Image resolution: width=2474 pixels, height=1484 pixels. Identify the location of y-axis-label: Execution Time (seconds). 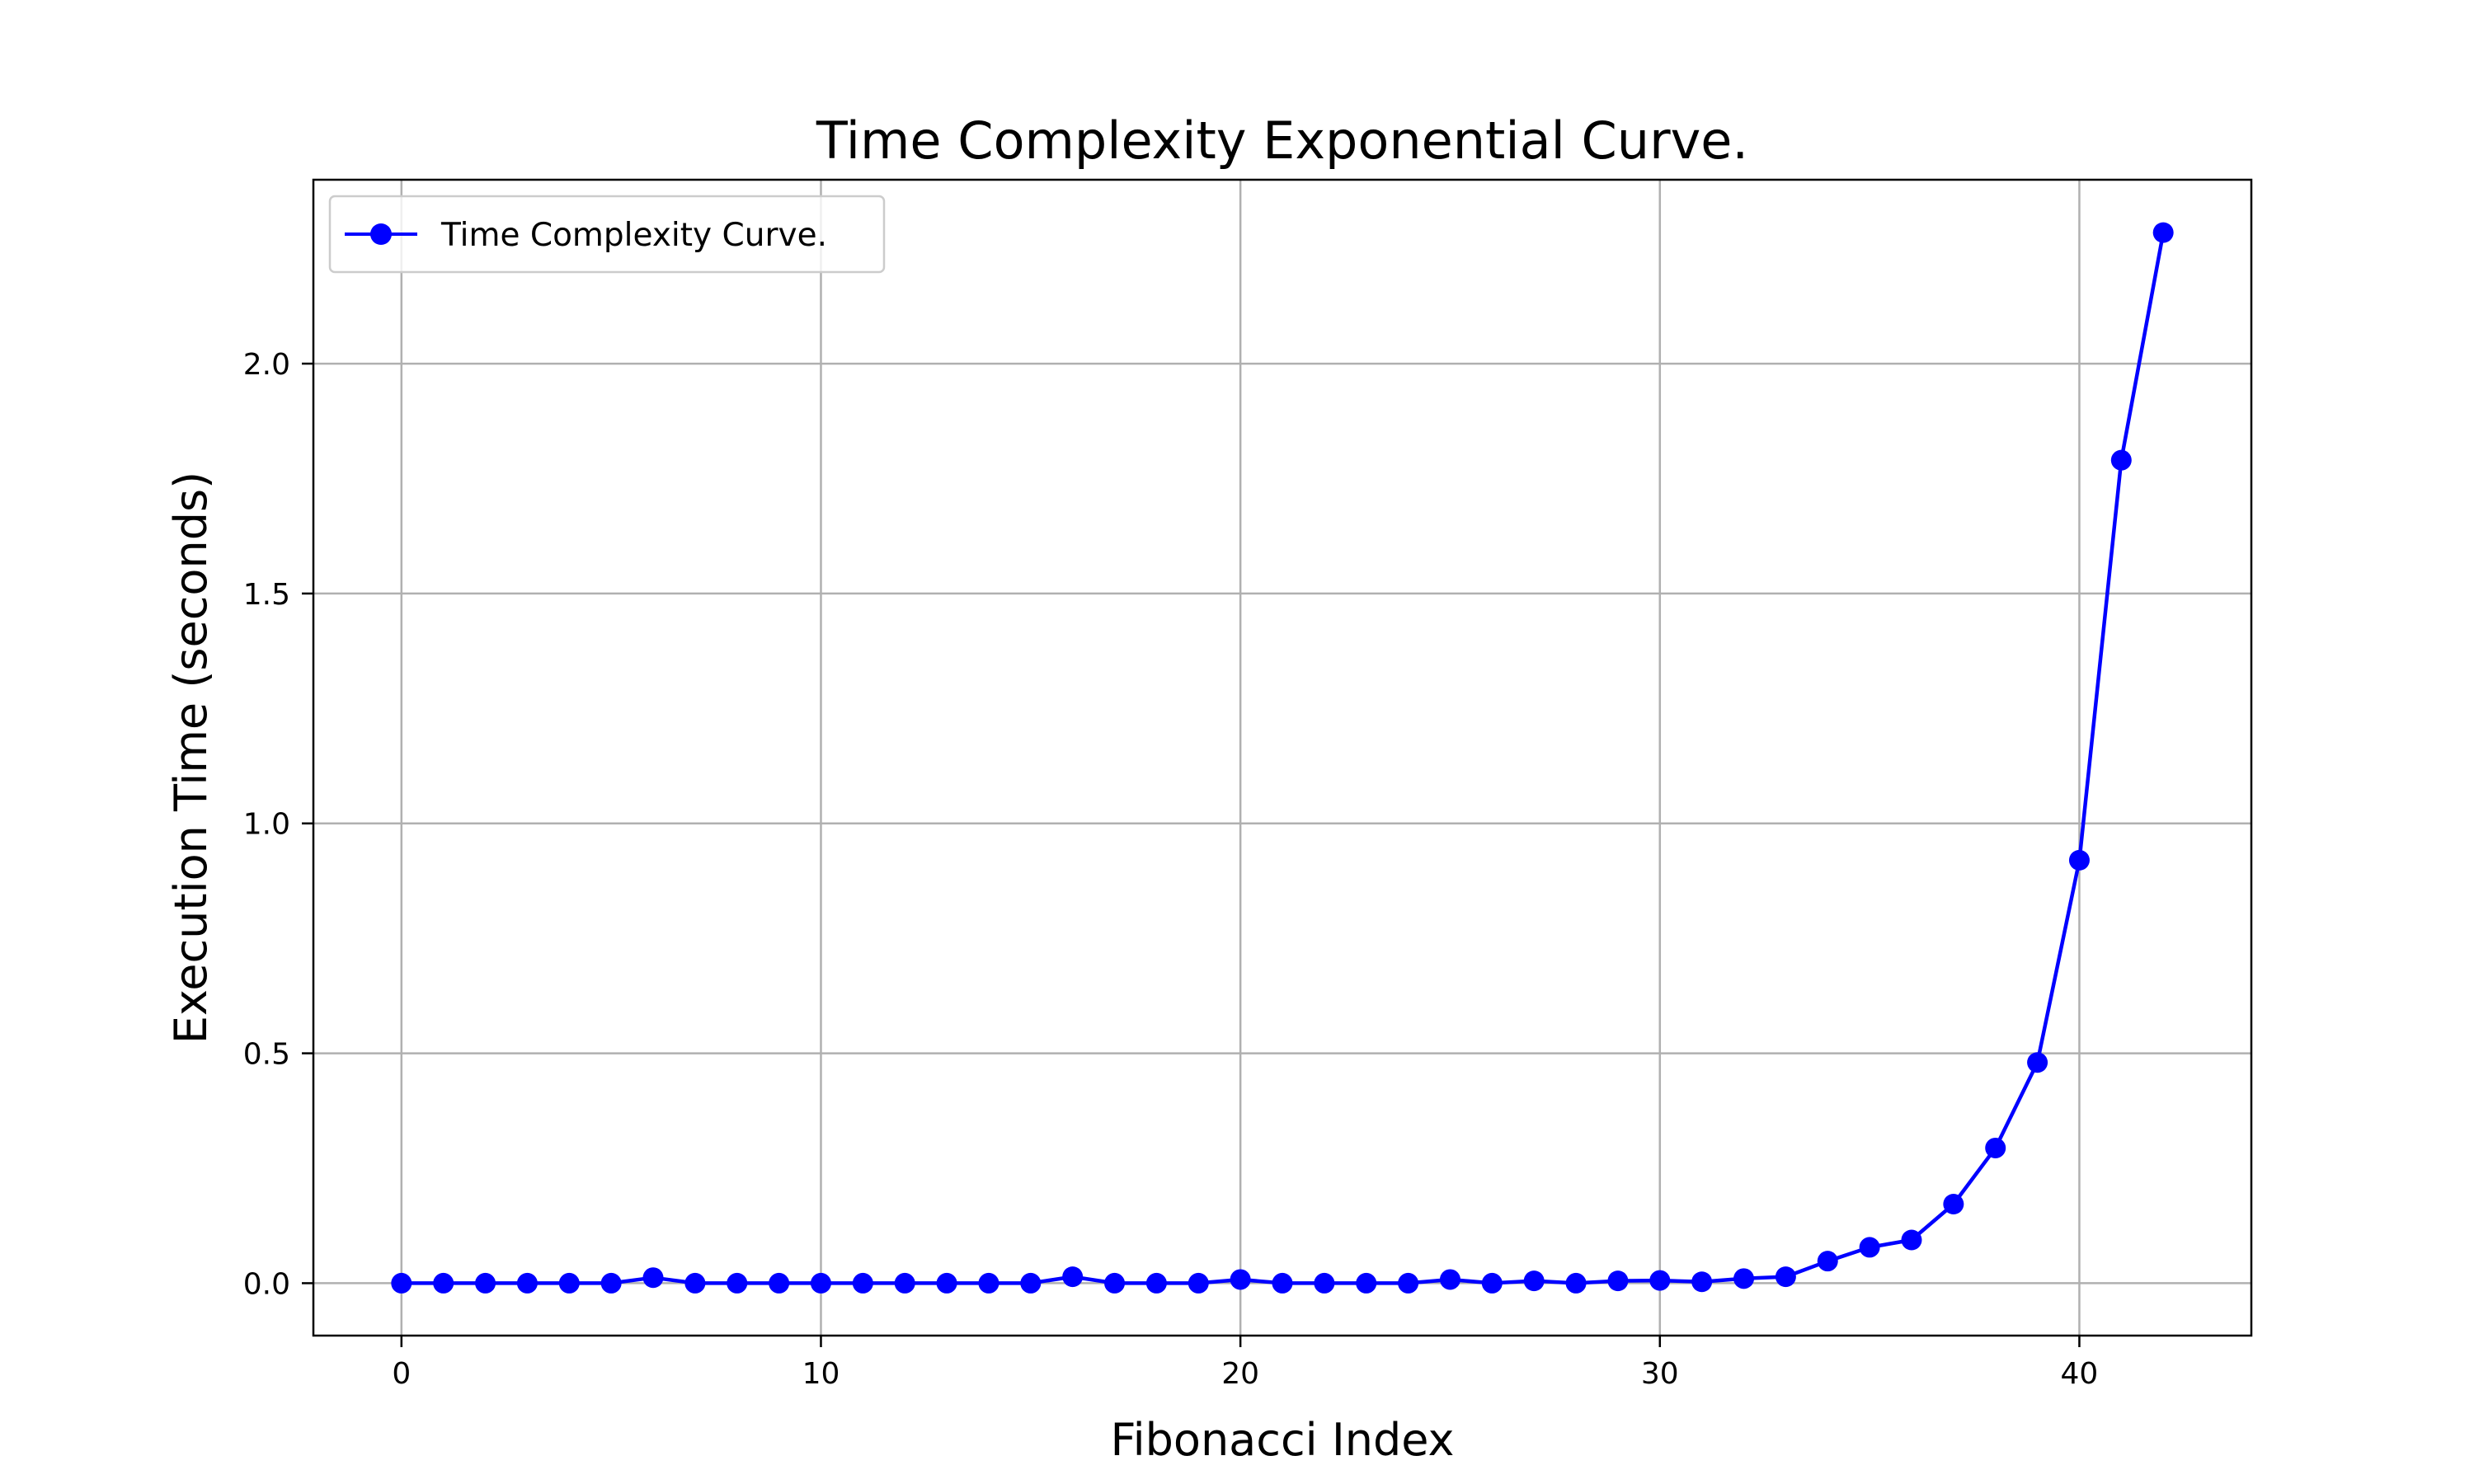
(191, 758).